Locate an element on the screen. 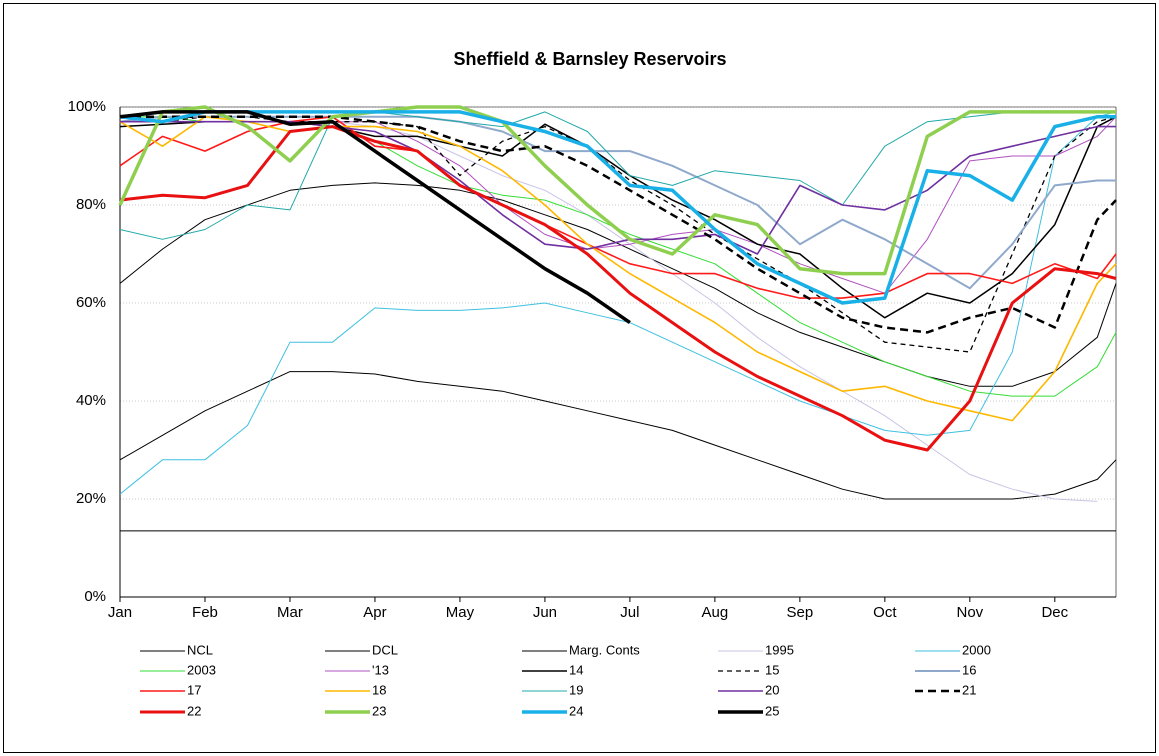 The height and width of the screenshot is (756, 1159). legend-label: 21 is located at coordinates (969, 689).